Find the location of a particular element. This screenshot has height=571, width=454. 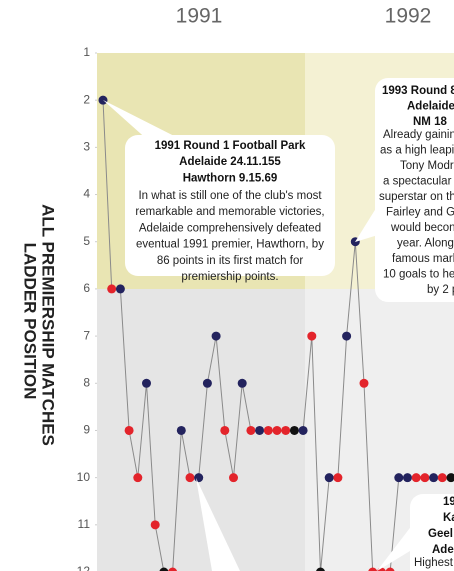

y-tick-label: 4 is located at coordinates (86, 194).